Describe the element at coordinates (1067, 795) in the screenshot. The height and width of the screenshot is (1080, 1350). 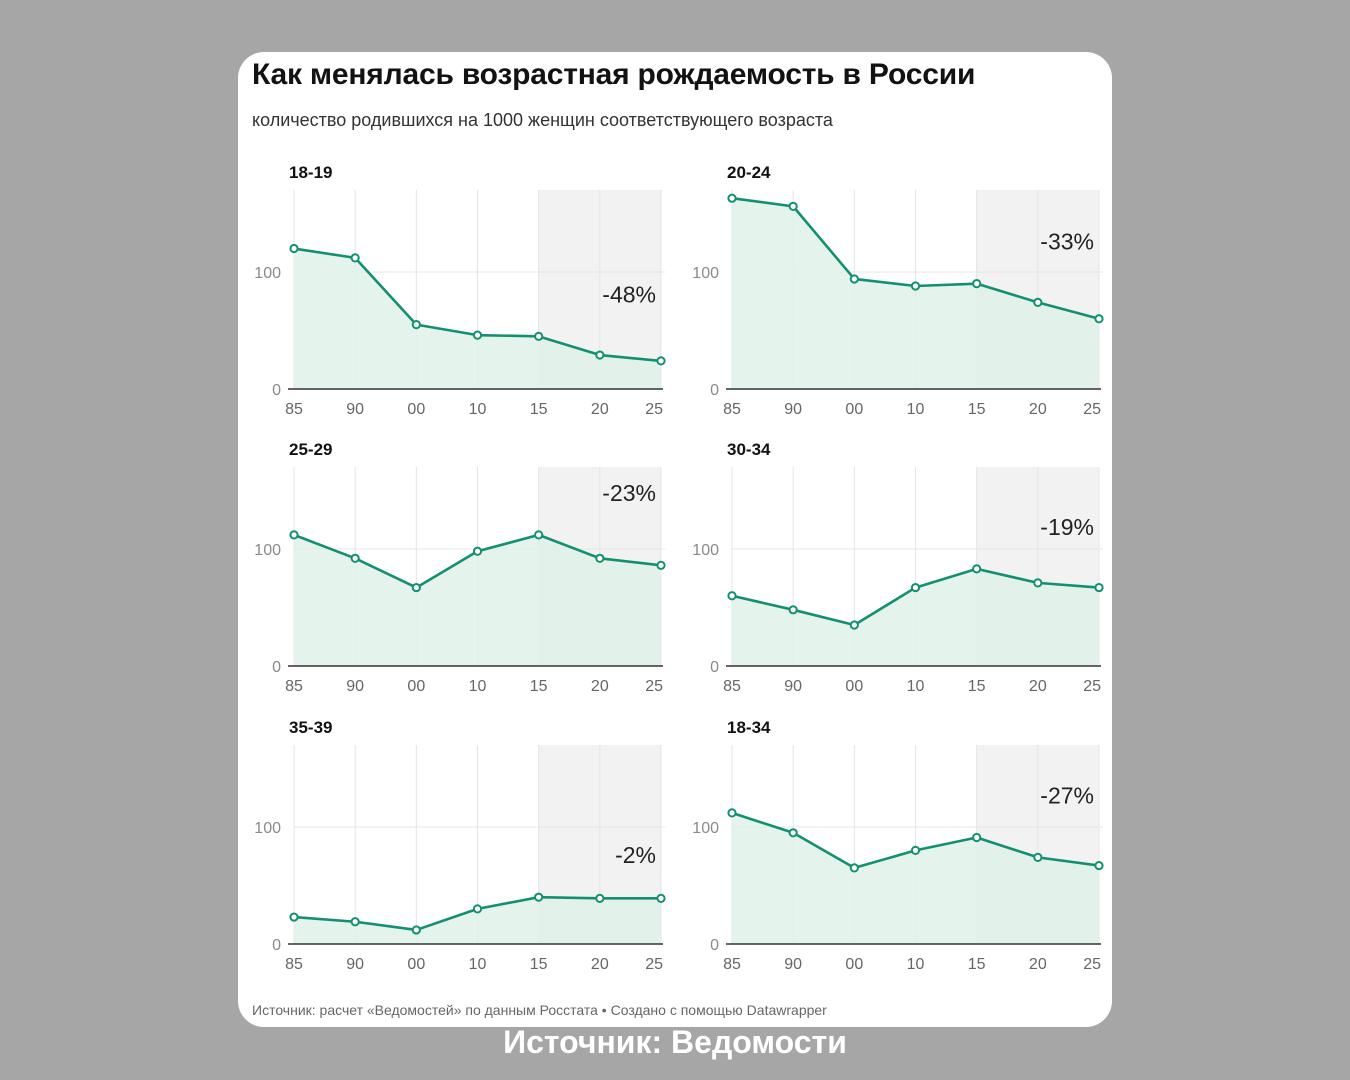
I see `change-label: -27%` at that location.